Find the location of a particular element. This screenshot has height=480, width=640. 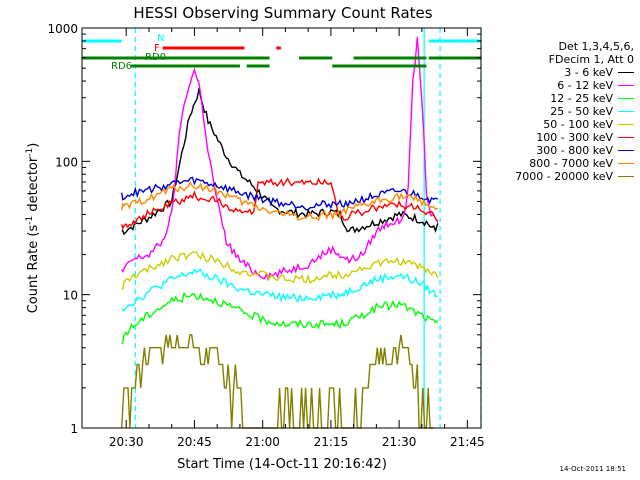

legend-header-line: FDecim 1, Att 0 is located at coordinates (591, 59).